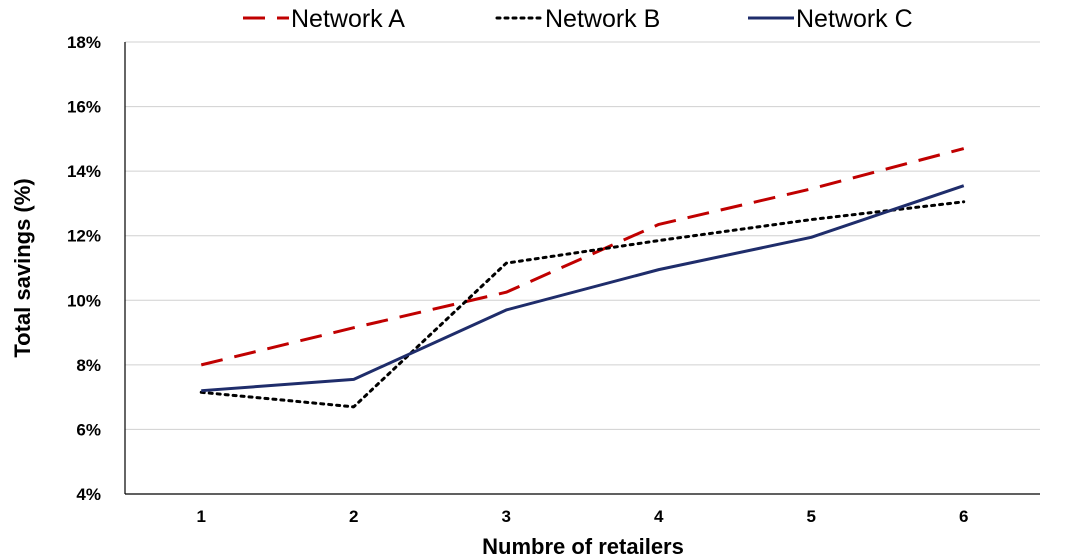 The image size is (1069, 560). What do you see at coordinates (506, 516) in the screenshot?
I see `x-tick-label: 3` at bounding box center [506, 516].